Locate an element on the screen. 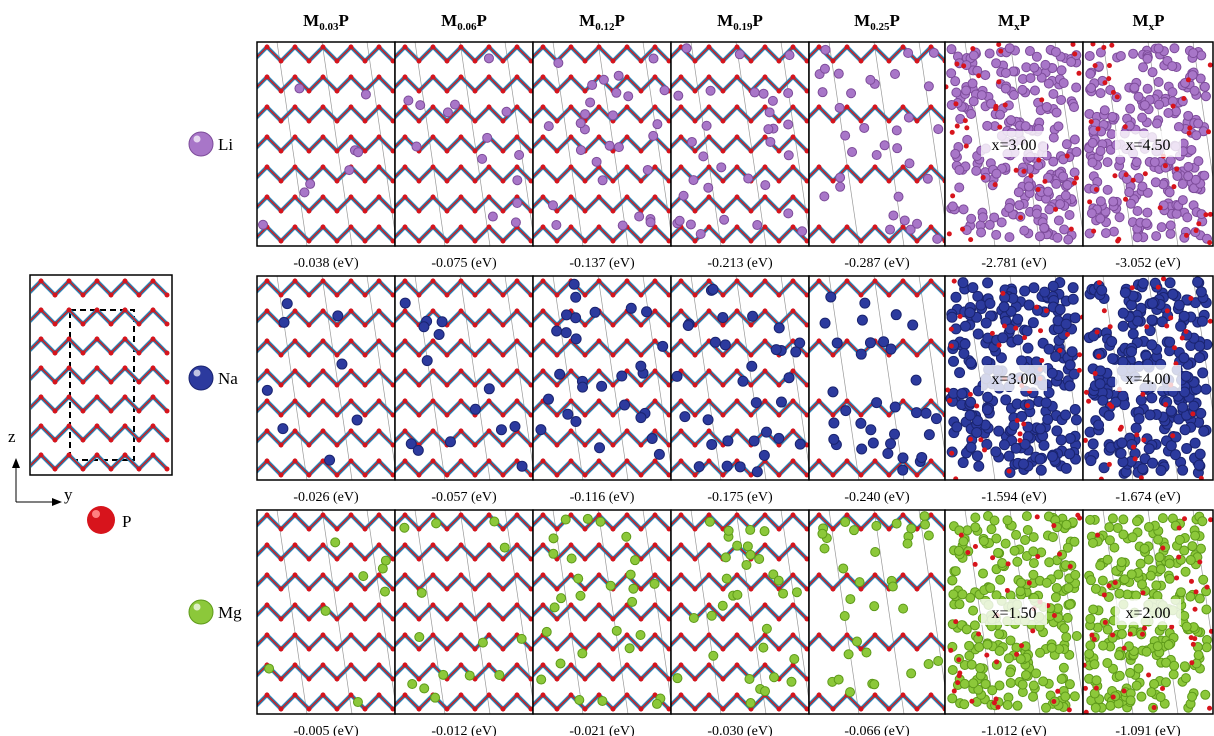 The image size is (1214, 736). structure-inset is located at coordinates (101, 375).